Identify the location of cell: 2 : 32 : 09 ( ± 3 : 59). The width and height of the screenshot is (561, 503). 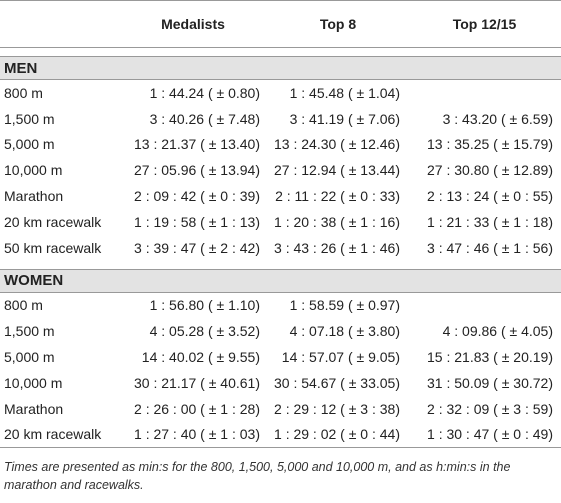
(490, 408).